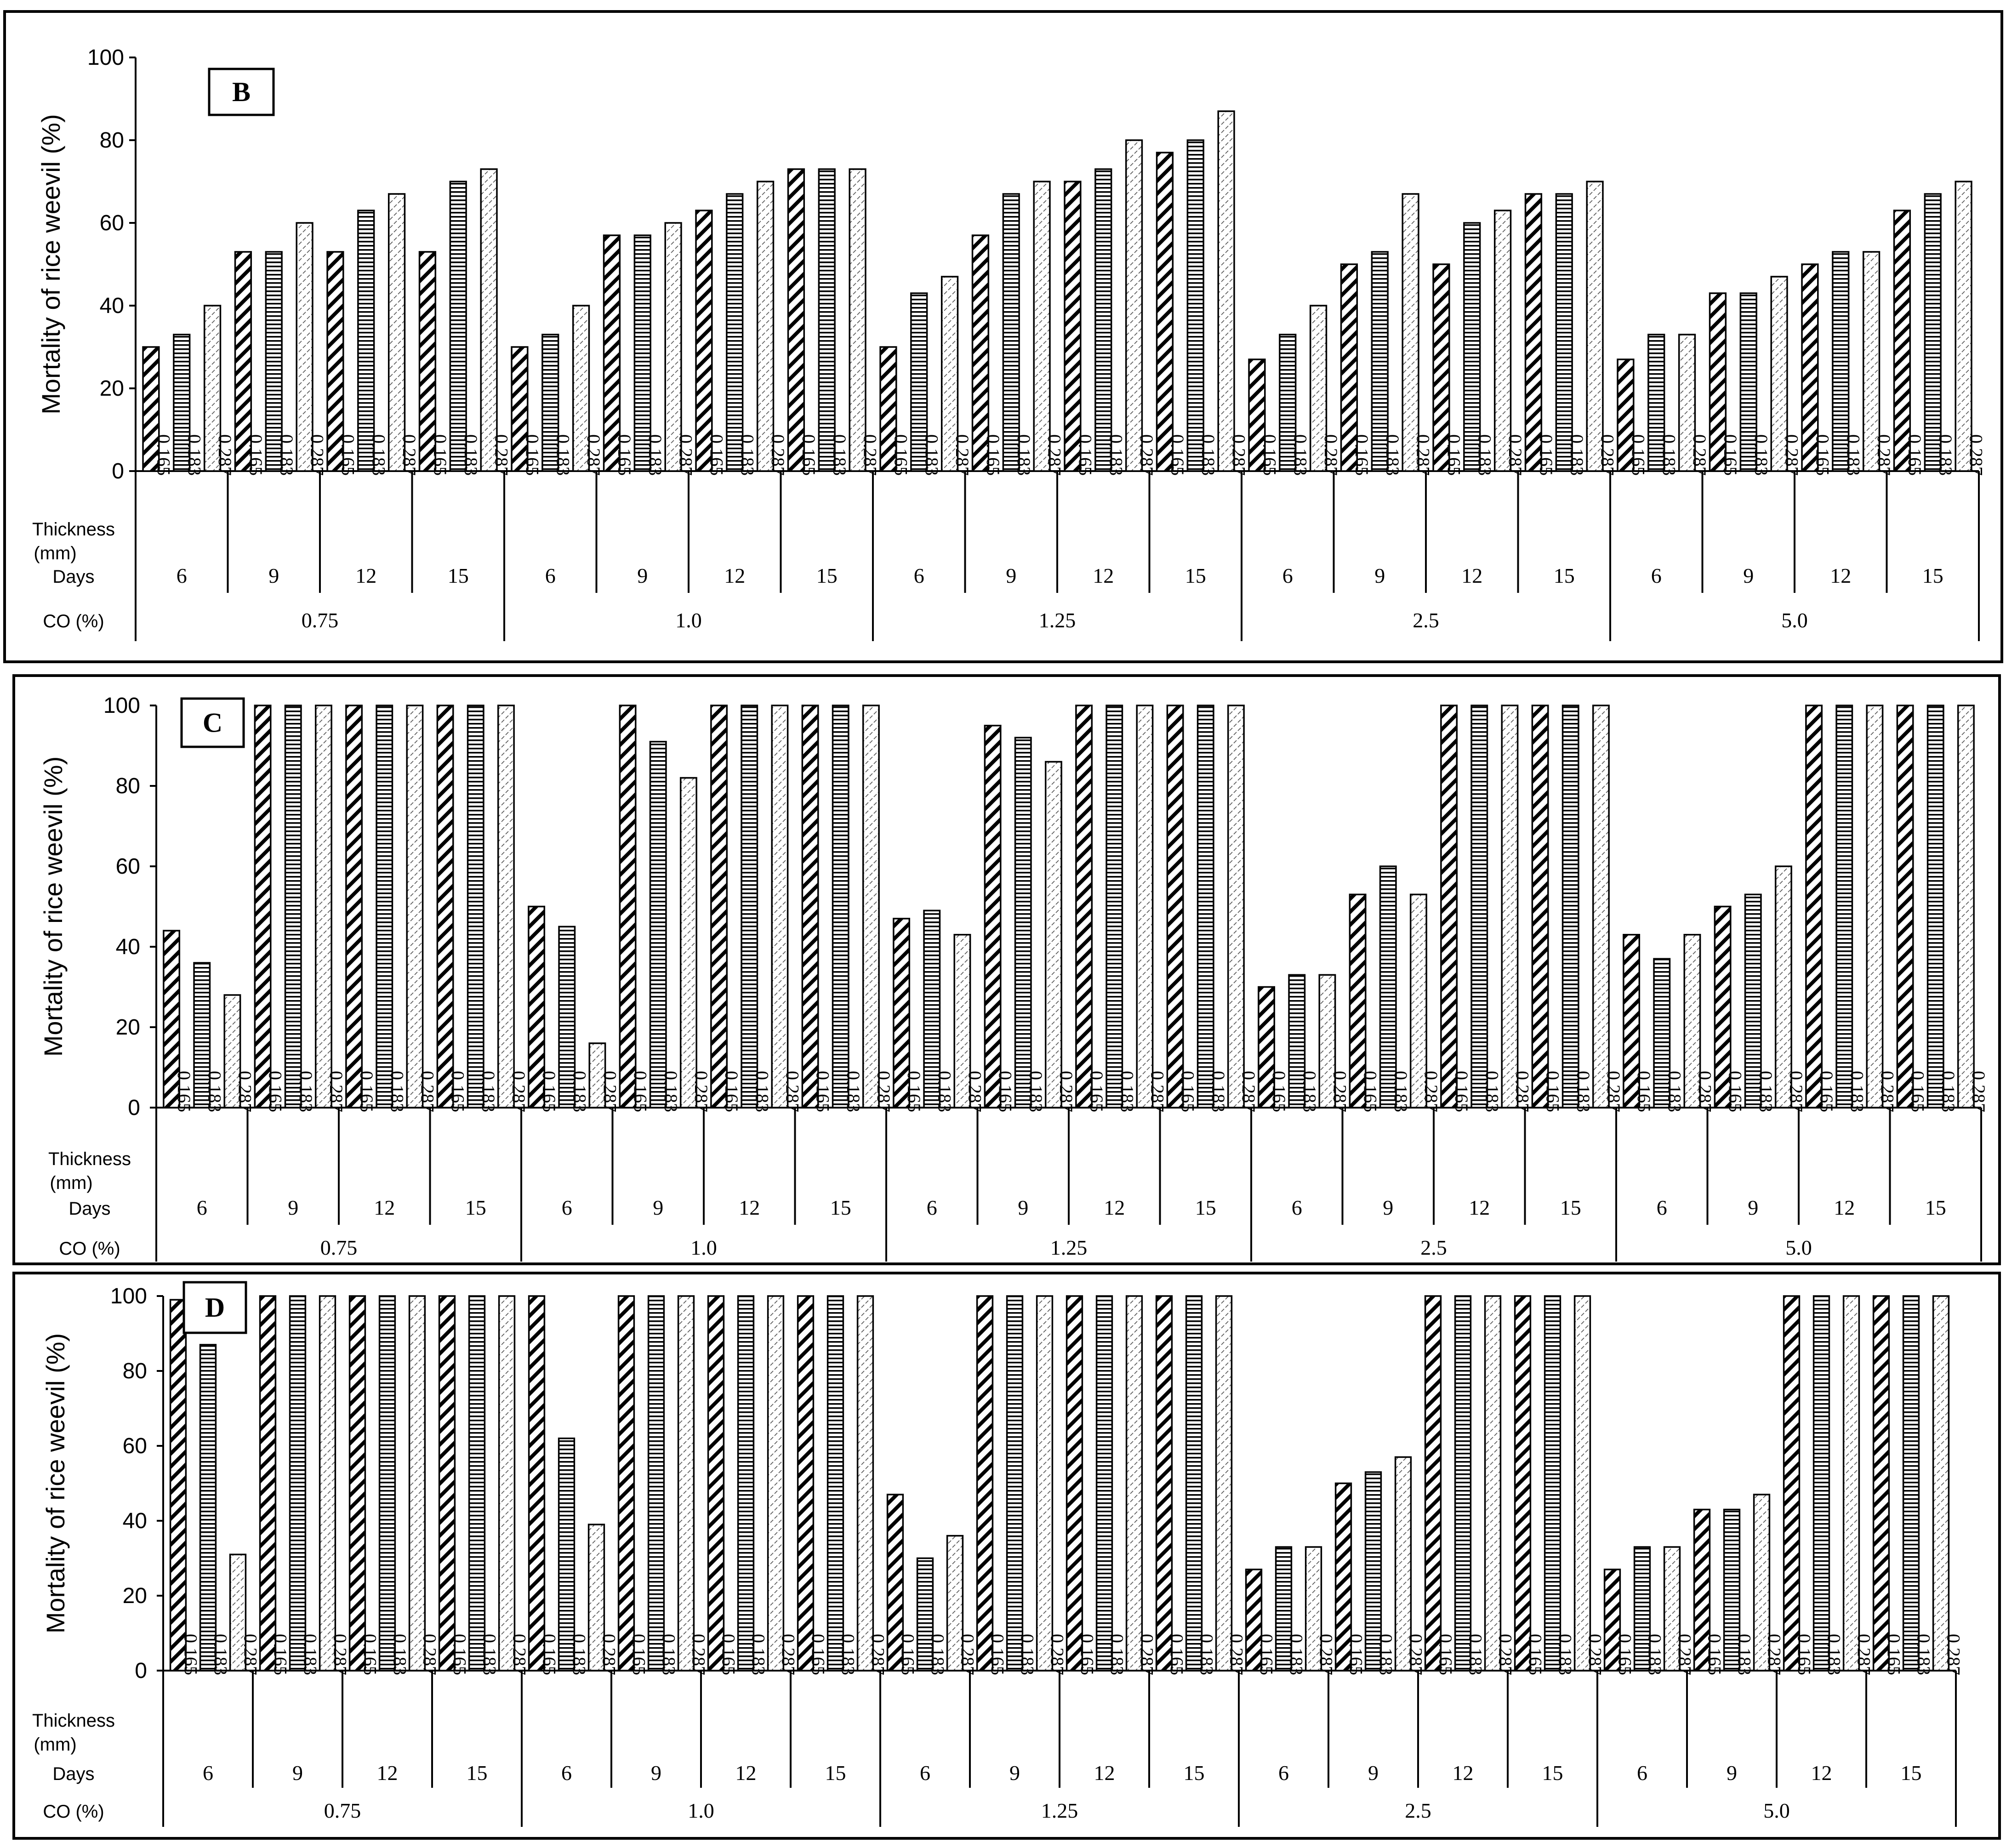 The height and width of the screenshot is (1848, 2006). Describe the element at coordinates (1297, 1041) in the screenshot. I see `bar-co2.5-day6-t0.183` at that location.